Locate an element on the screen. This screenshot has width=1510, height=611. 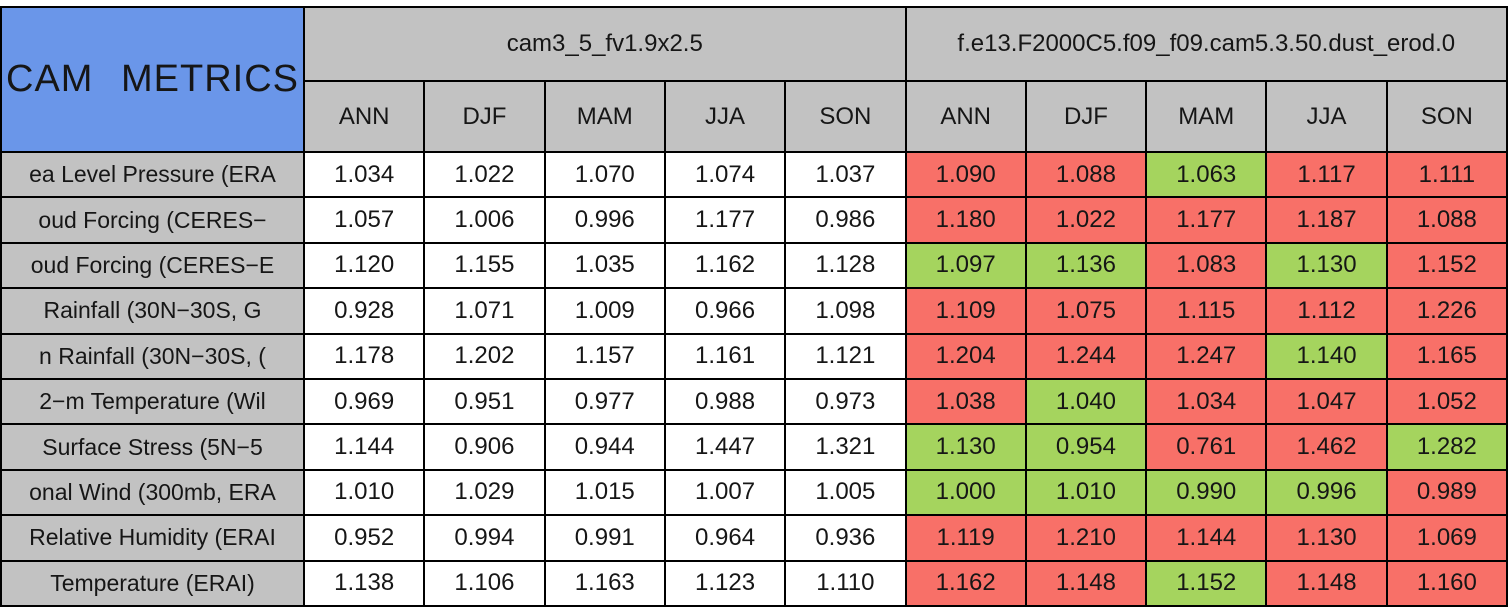
value-cell: 1.047 is located at coordinates (1327, 403).